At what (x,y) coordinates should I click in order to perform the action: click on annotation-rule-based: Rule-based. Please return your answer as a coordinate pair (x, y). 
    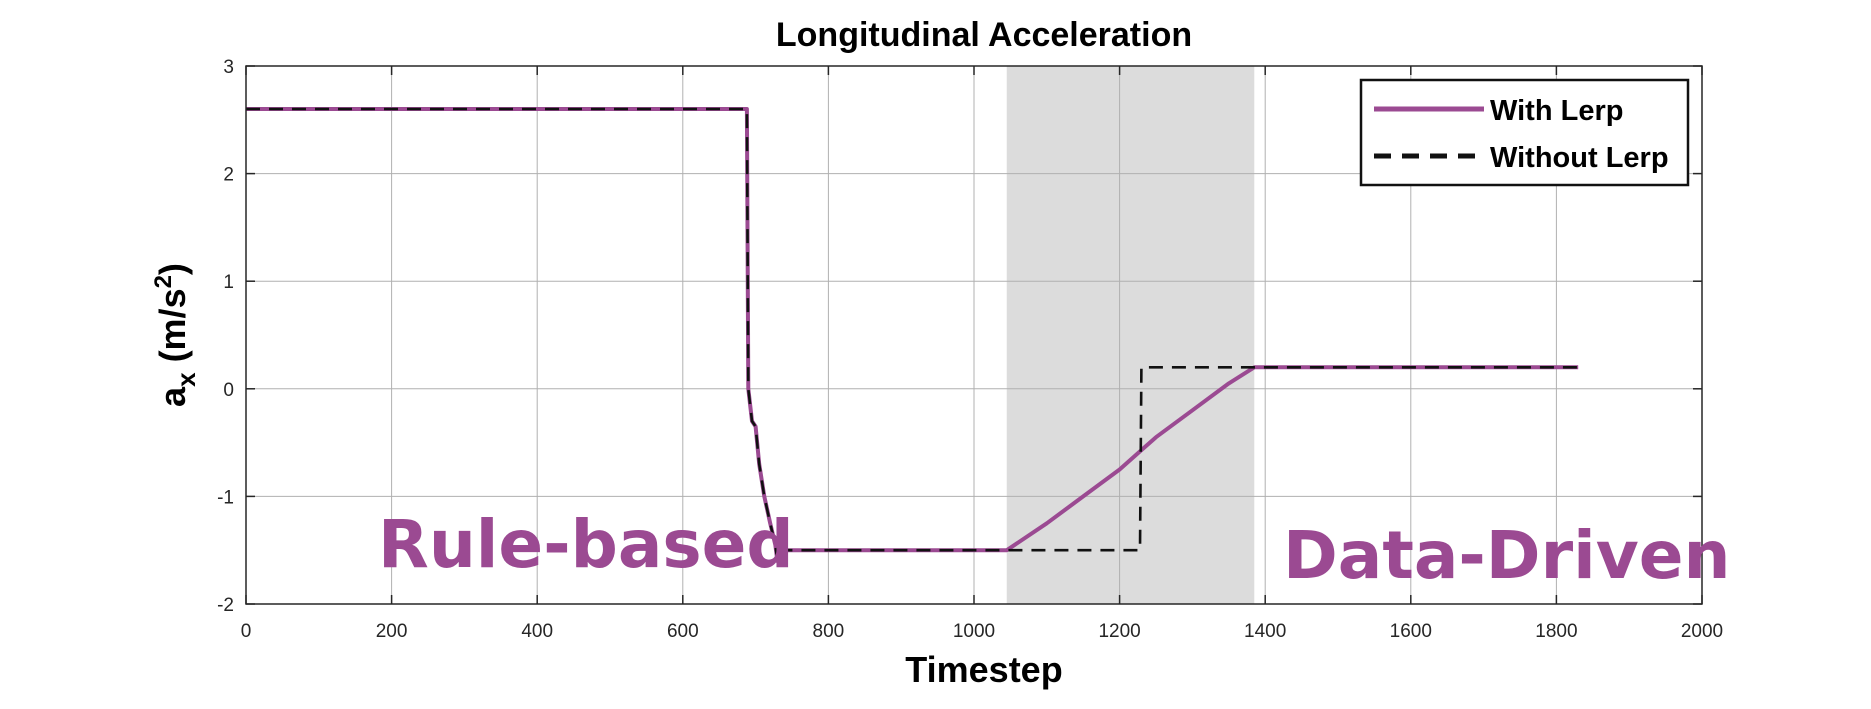
    Looking at the image, I should click on (586, 544).